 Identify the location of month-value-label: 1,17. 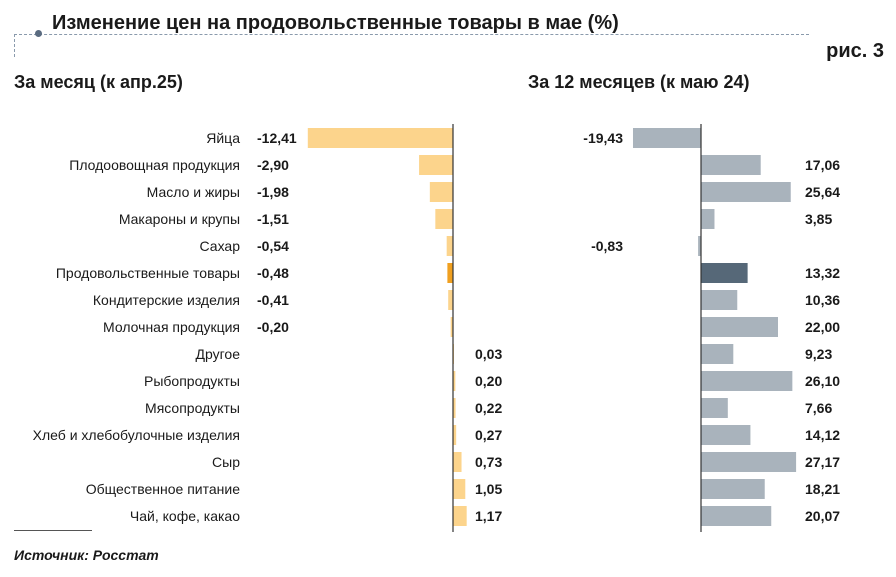
(488, 516).